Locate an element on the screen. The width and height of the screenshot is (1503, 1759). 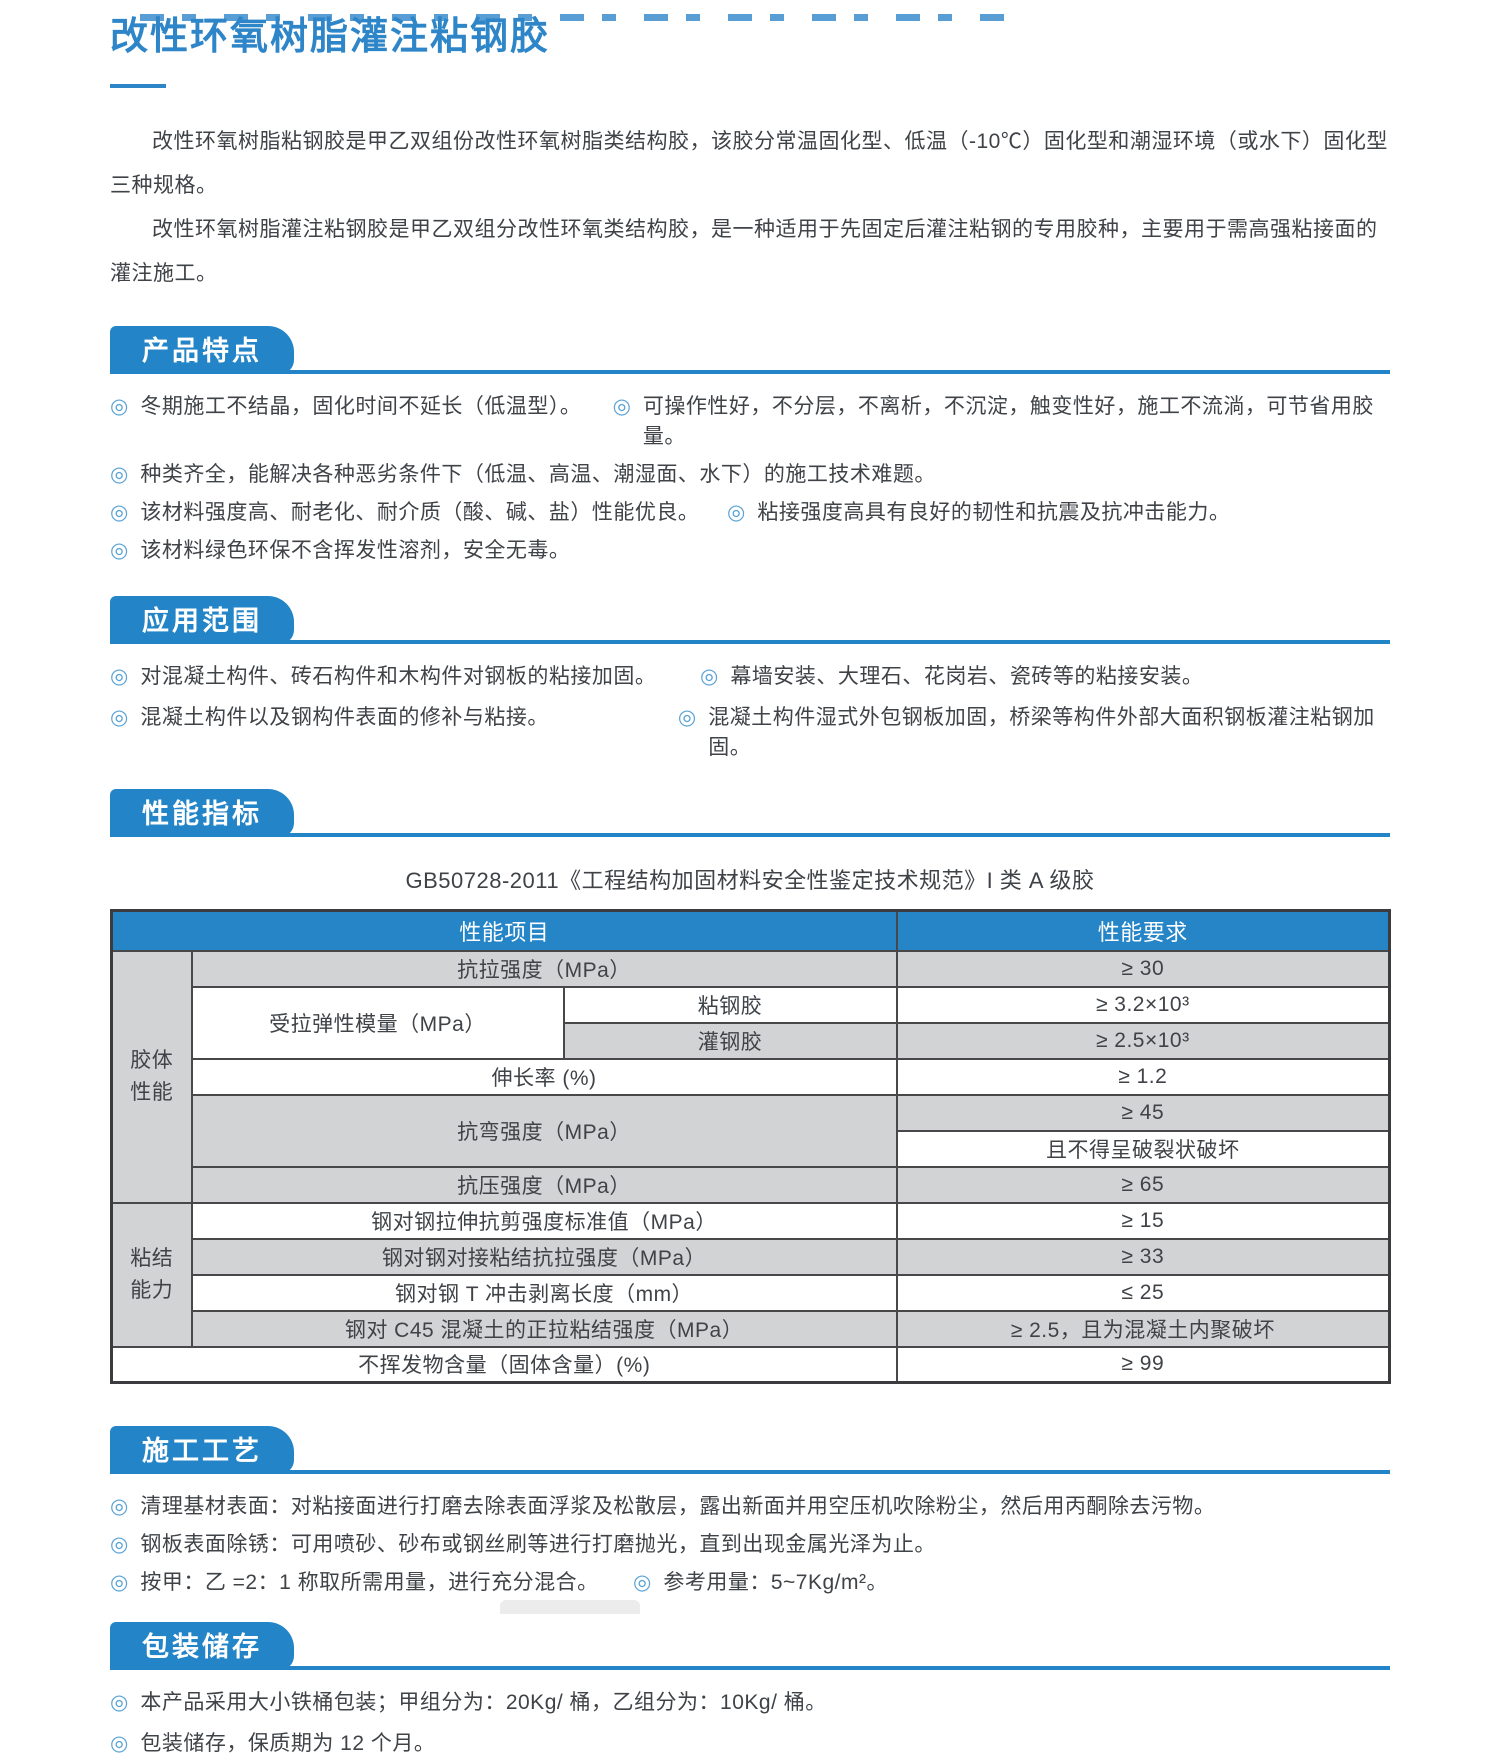
property-label: 钢对钢 T 冲击剥离长度（mm） is located at coordinates (544, 1292).